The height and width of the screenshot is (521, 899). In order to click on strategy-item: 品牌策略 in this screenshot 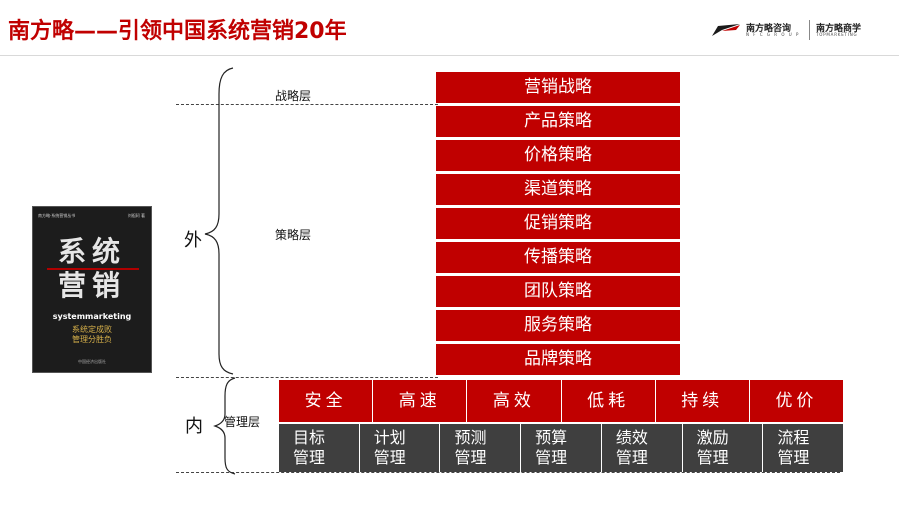, I will do `click(558, 359)`.